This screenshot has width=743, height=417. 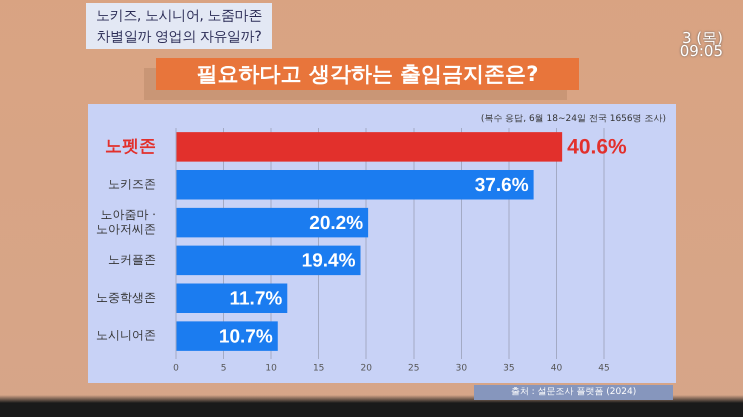 What do you see at coordinates (556, 369) in the screenshot?
I see `x-tick-label: 40` at bounding box center [556, 369].